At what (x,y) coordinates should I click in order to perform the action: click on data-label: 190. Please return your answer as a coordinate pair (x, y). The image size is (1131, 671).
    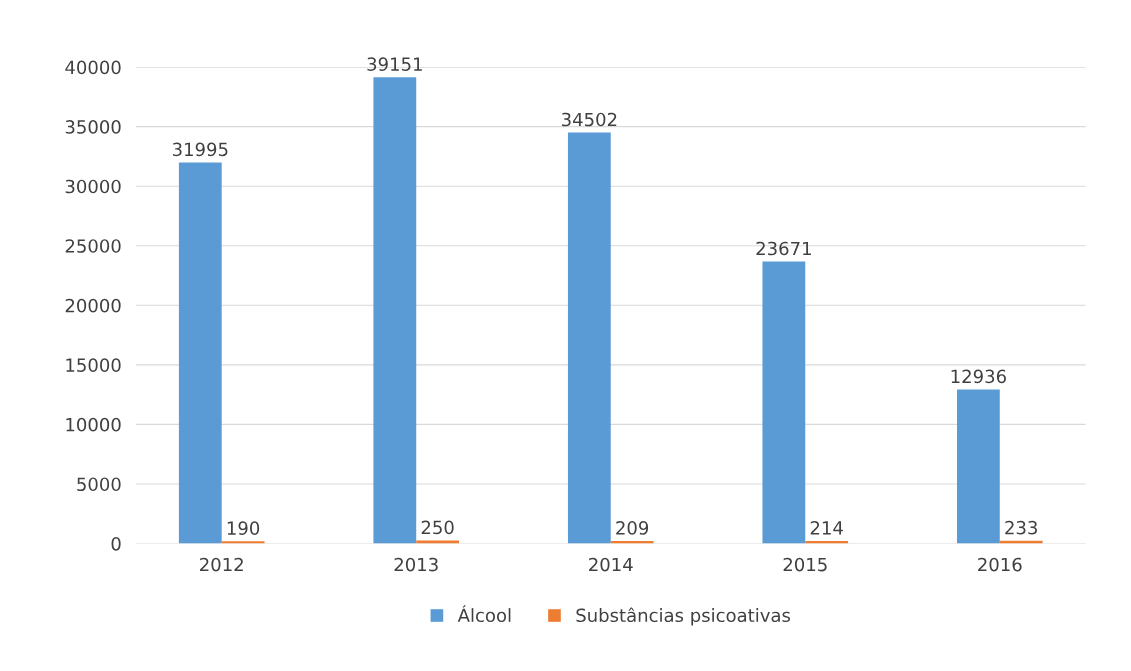
    Looking at the image, I should click on (243, 528).